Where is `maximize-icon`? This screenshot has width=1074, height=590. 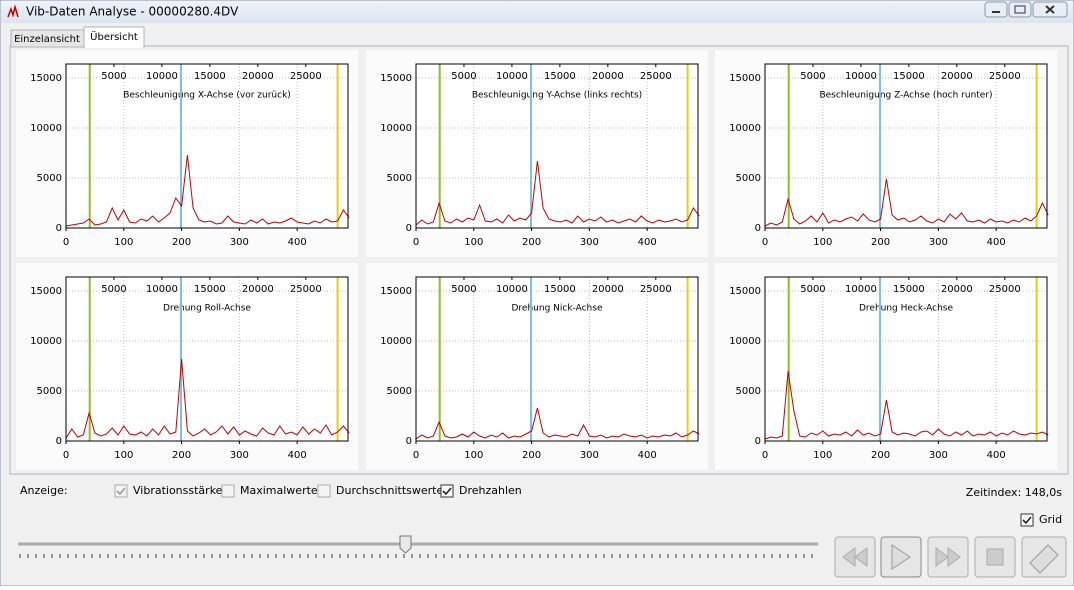
maximize-icon is located at coordinates (1020, 9).